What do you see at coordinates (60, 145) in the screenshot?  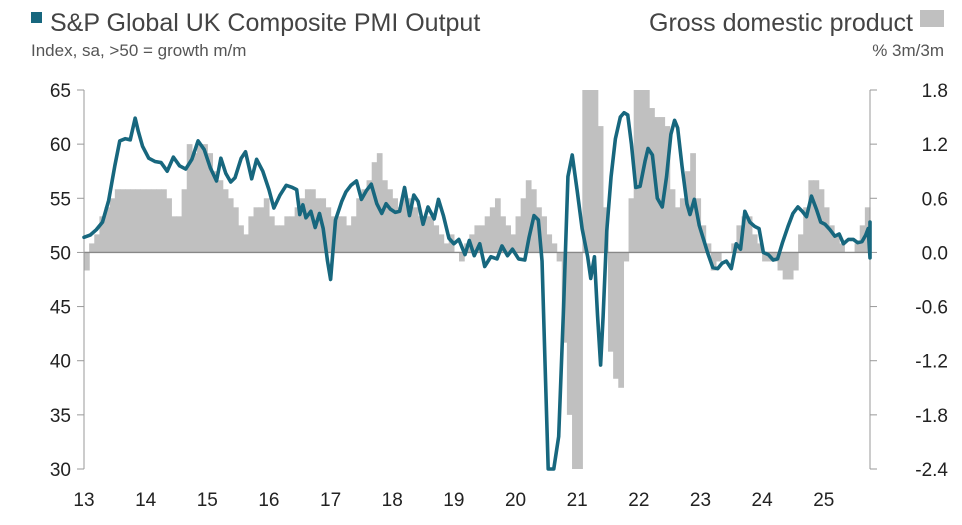 I see `y-left-tick-label: 60` at bounding box center [60, 145].